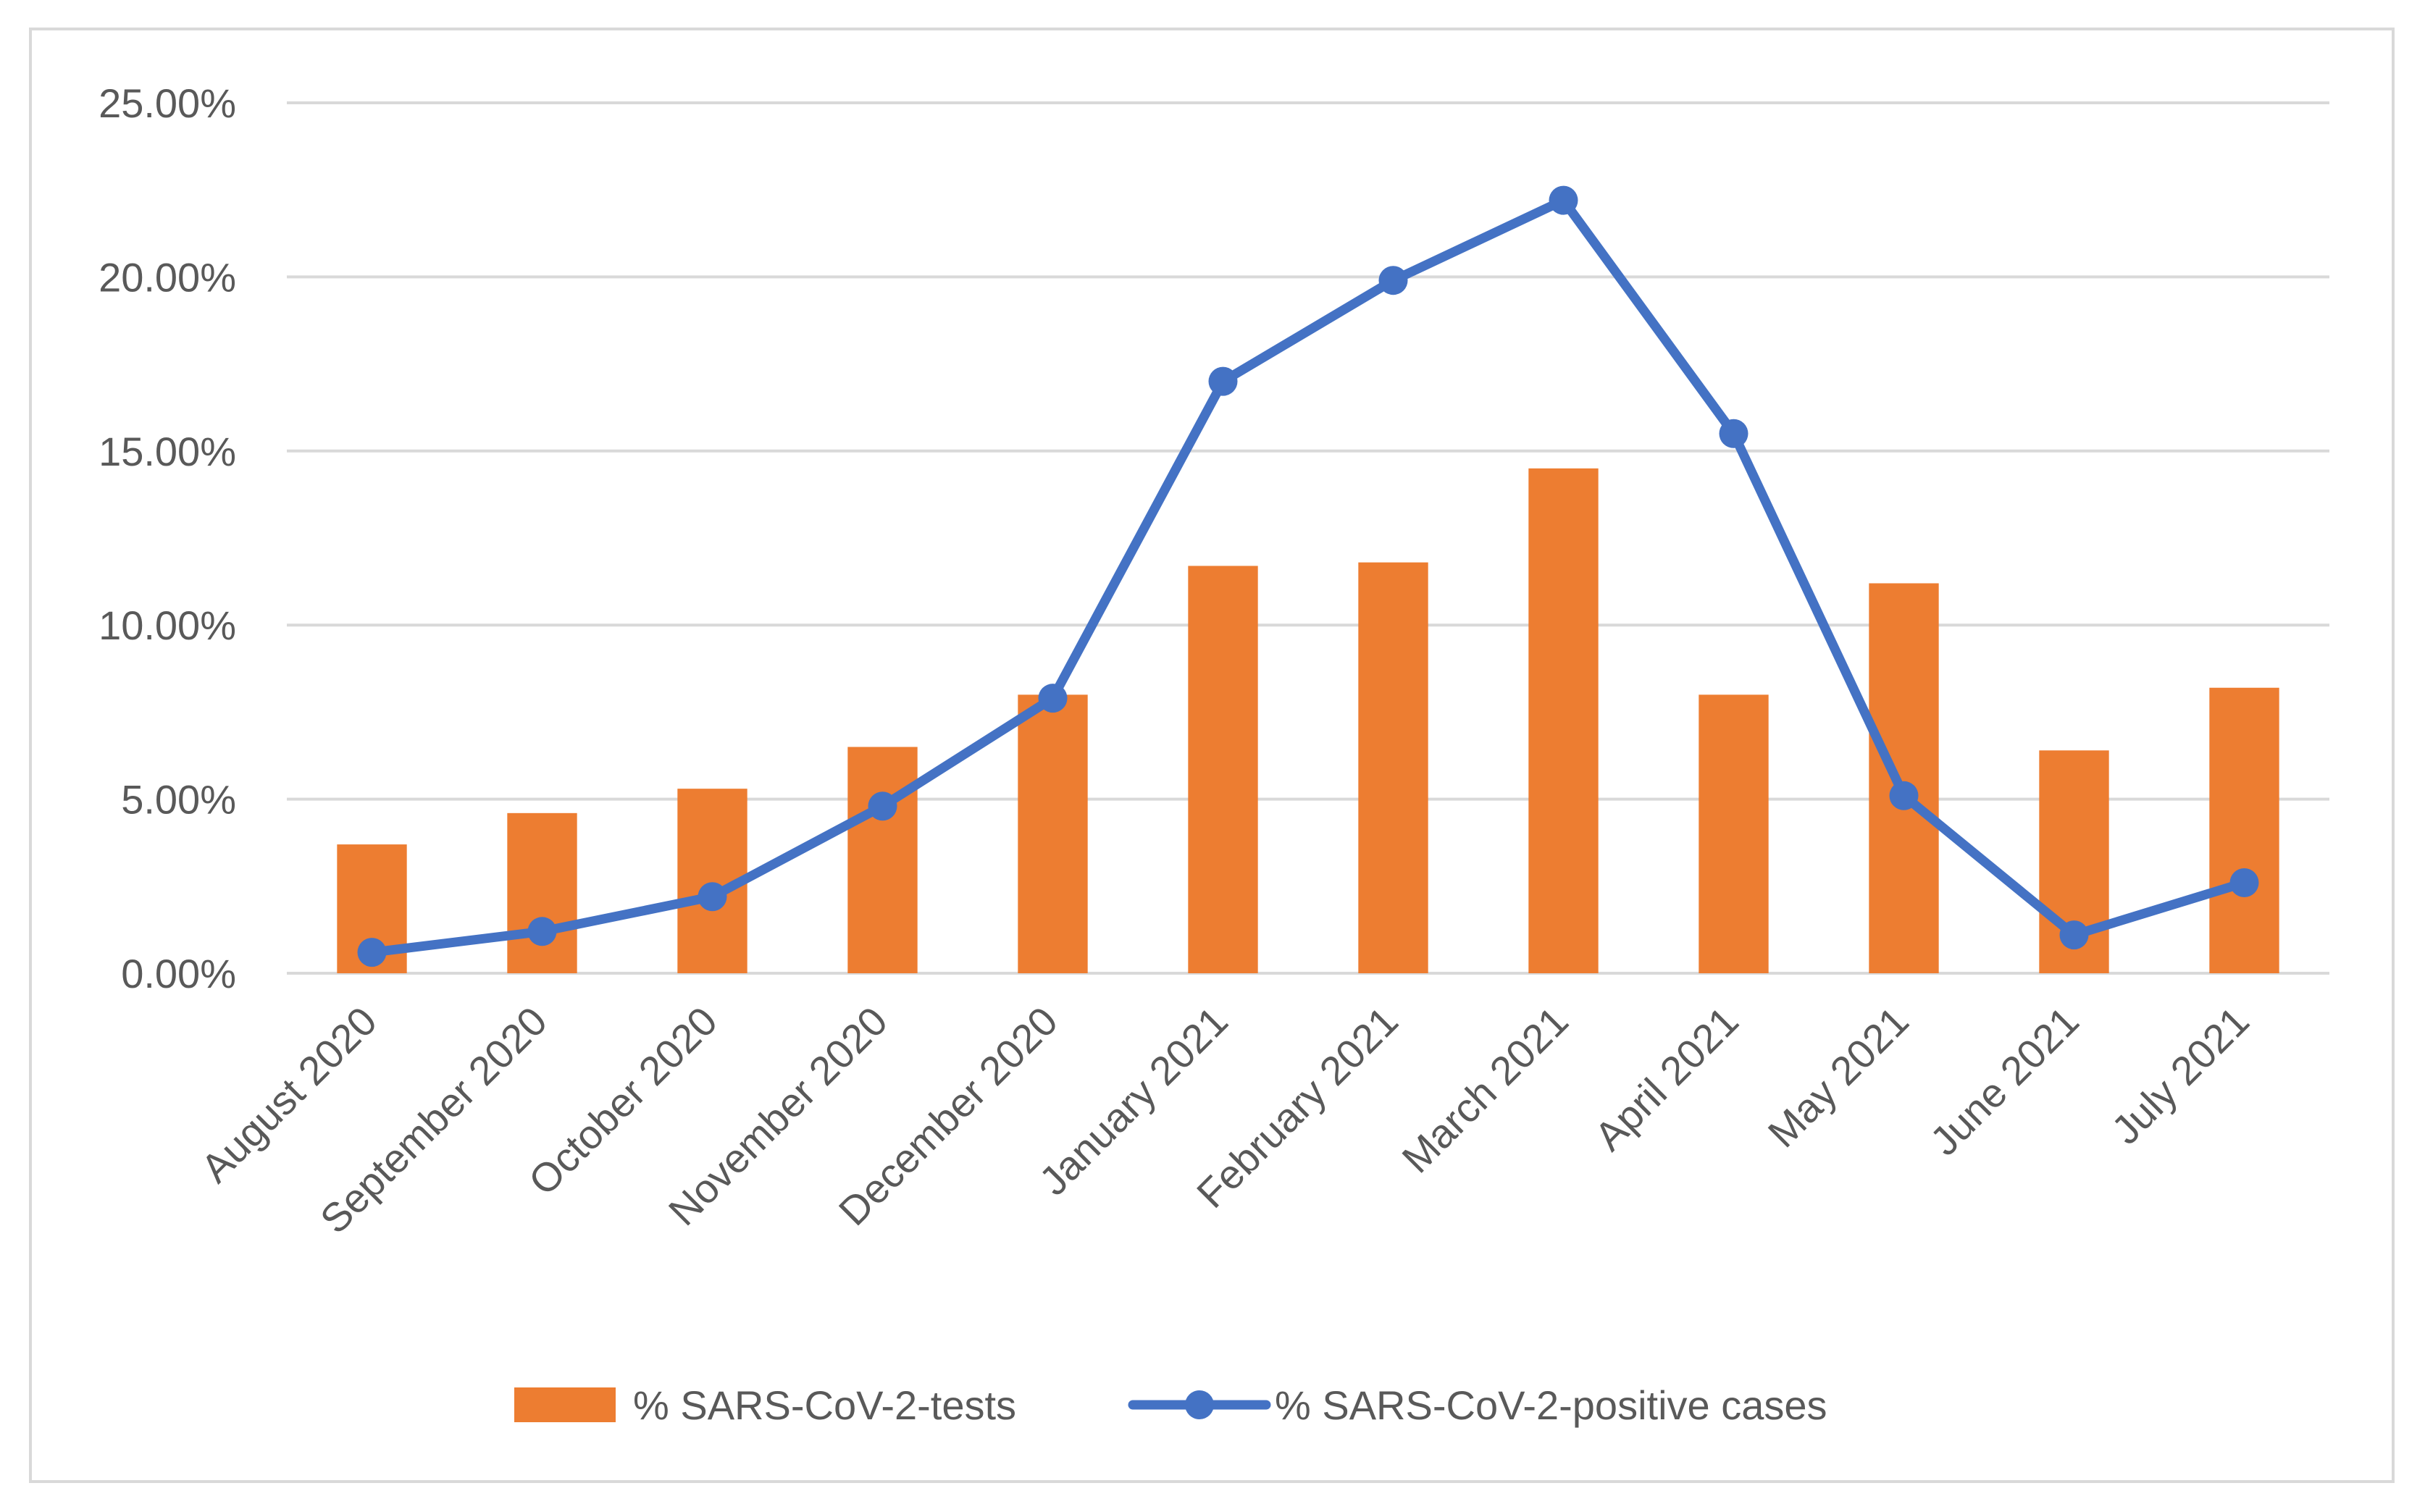 The width and height of the screenshot is (2425, 1512). I want to click on y-tick-label: 20.00%, so click(167, 277).